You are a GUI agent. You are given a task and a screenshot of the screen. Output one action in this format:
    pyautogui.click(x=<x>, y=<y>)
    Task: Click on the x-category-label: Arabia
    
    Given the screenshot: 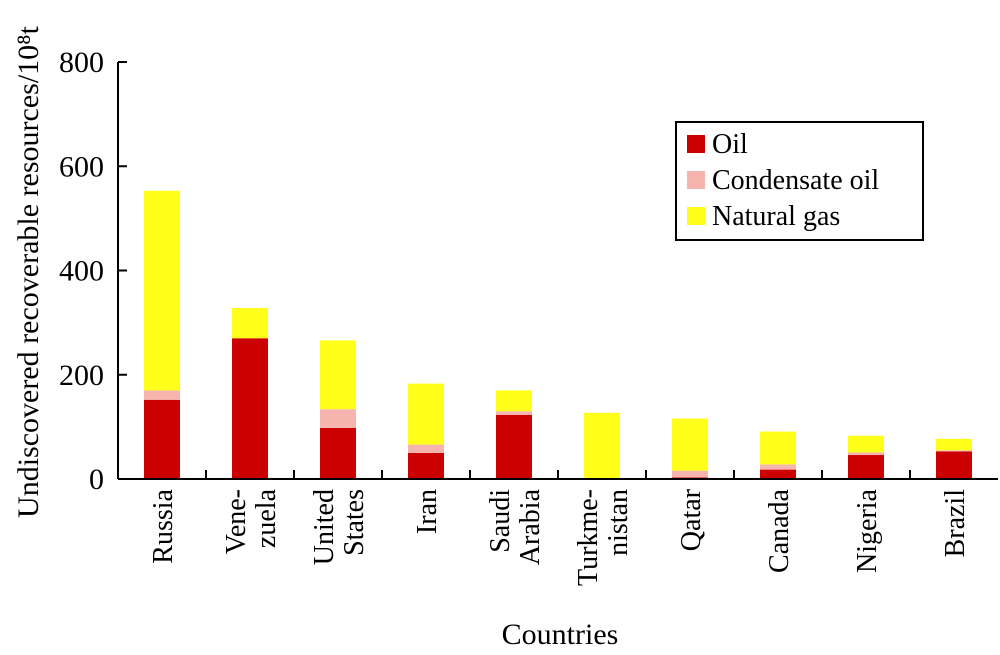 What is the action you would take?
    pyautogui.click(x=530, y=526)
    